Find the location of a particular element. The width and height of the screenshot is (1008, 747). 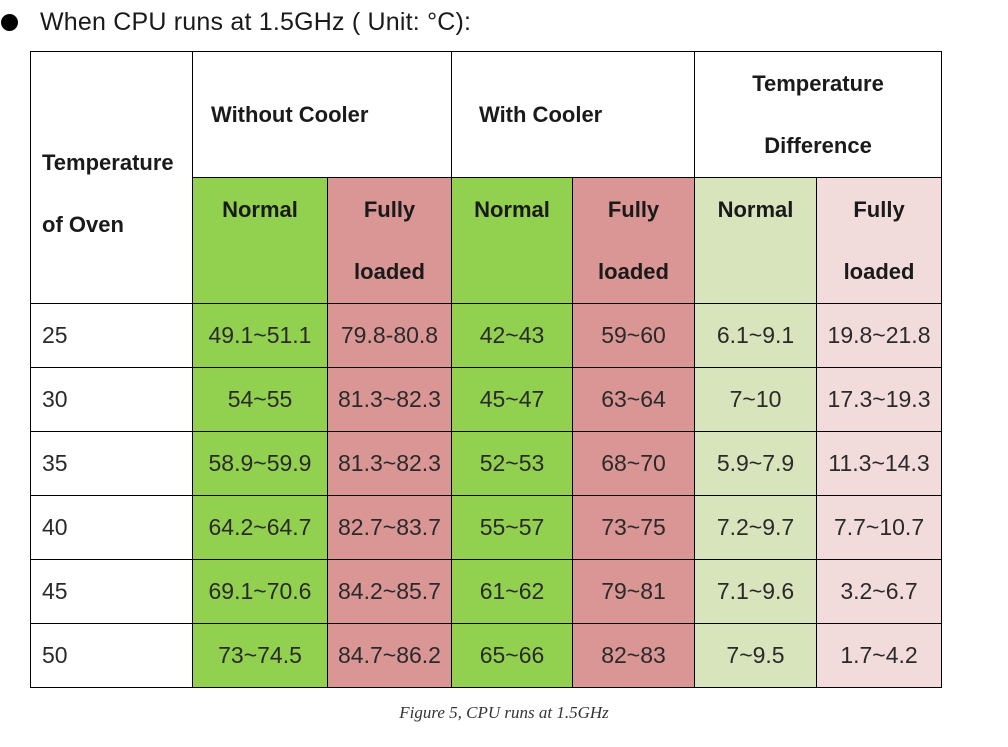

sub-header-fully-diff: Fully loaded is located at coordinates (879, 240).